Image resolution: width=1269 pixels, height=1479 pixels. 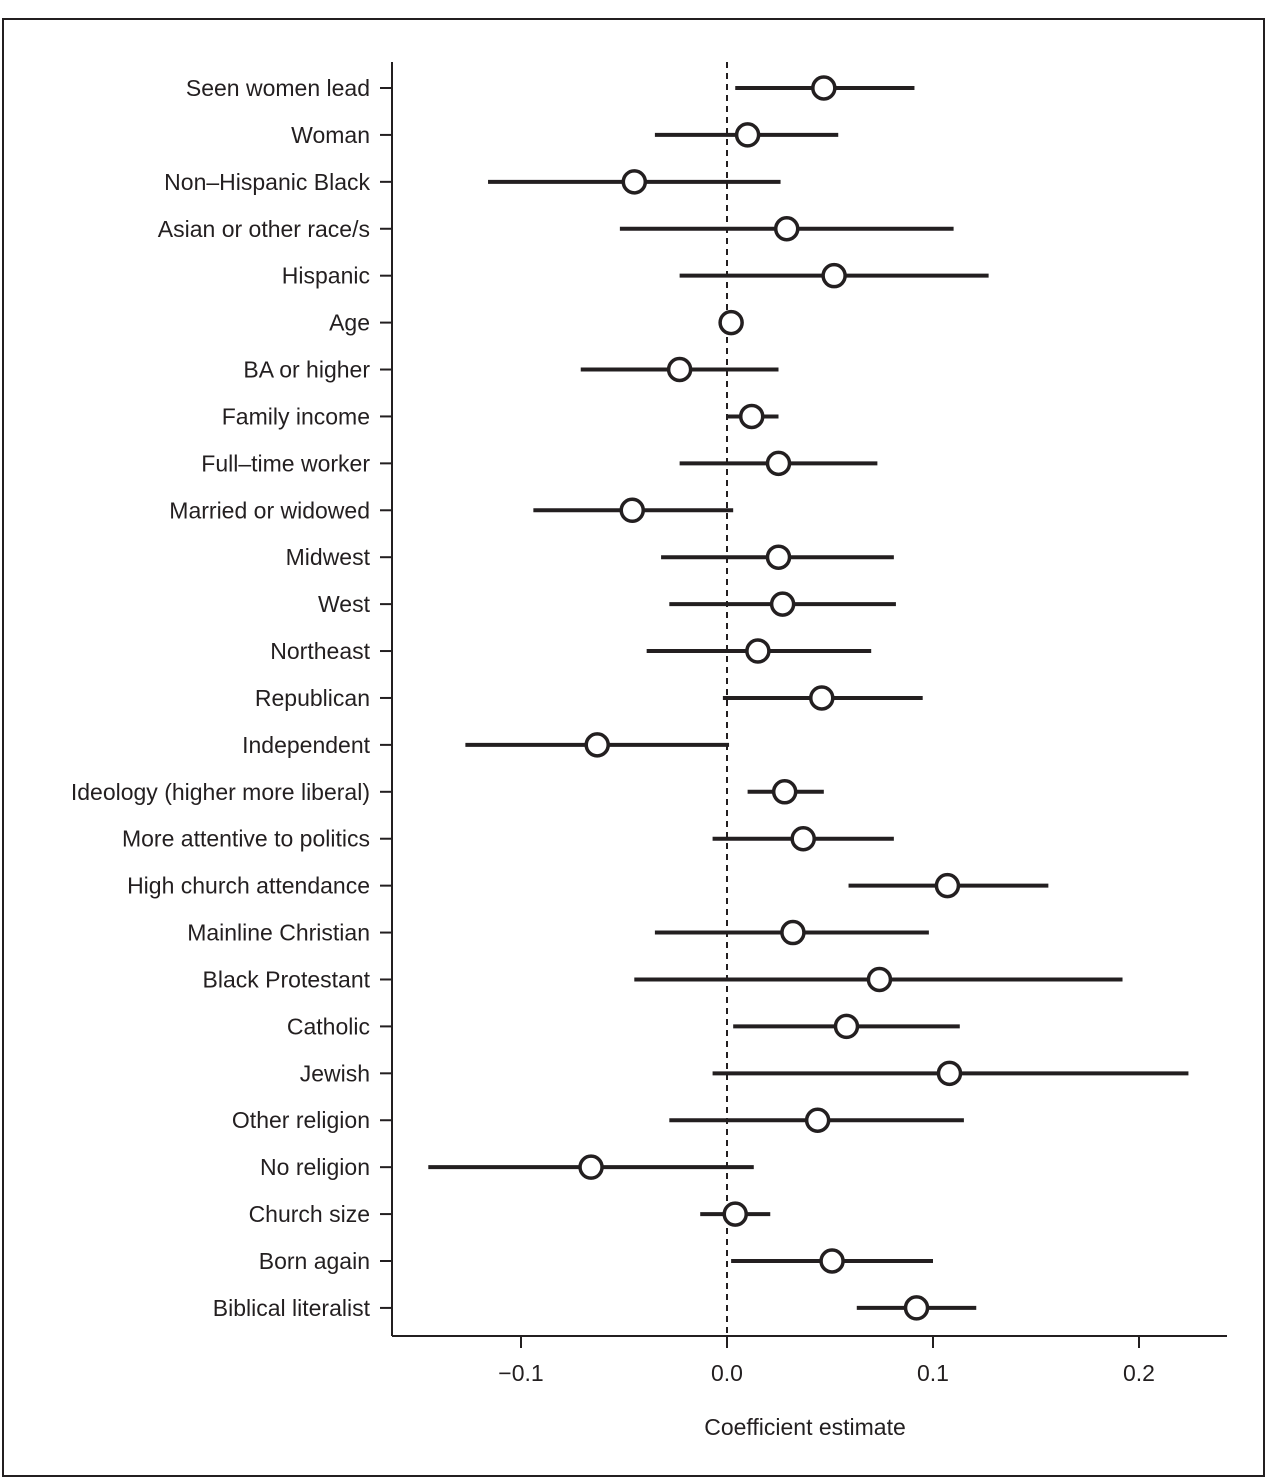 What do you see at coordinates (315, 1167) in the screenshot?
I see `category-label: No religion` at bounding box center [315, 1167].